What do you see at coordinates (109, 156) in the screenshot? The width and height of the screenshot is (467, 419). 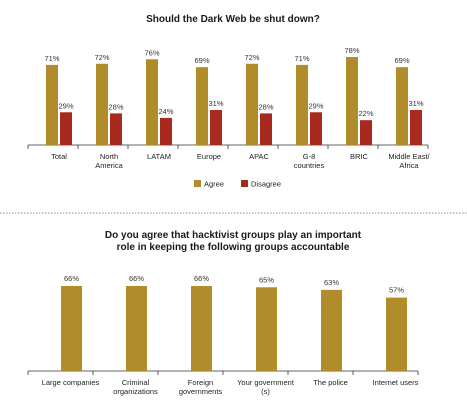 I see `chart1-category-label: North` at bounding box center [109, 156].